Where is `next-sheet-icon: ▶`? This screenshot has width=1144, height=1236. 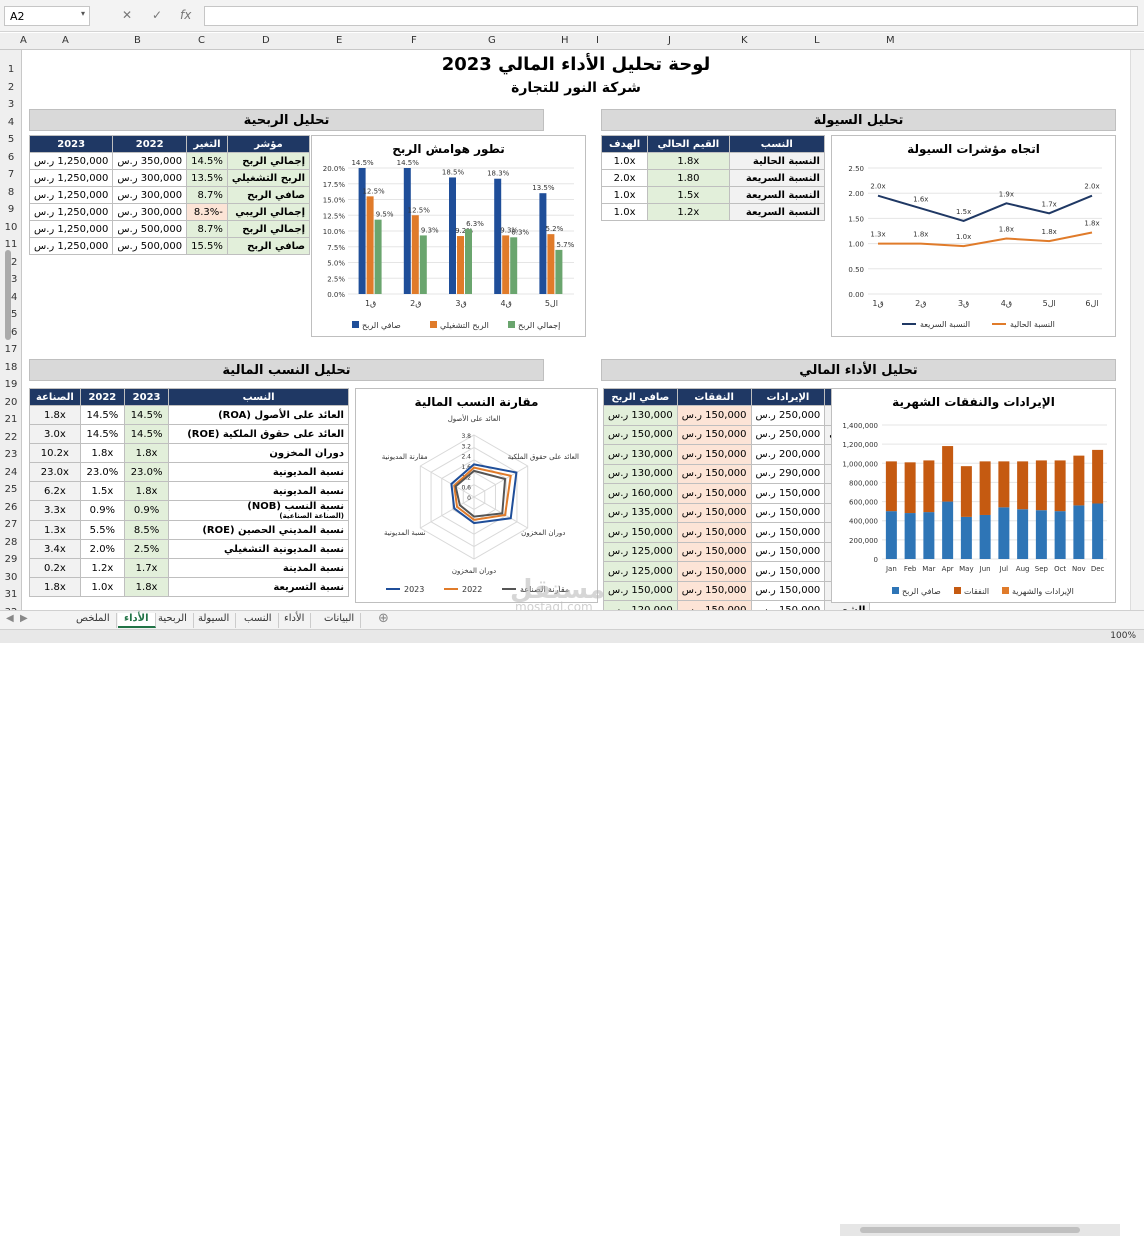 next-sheet-icon: ▶ is located at coordinates (24, 618).